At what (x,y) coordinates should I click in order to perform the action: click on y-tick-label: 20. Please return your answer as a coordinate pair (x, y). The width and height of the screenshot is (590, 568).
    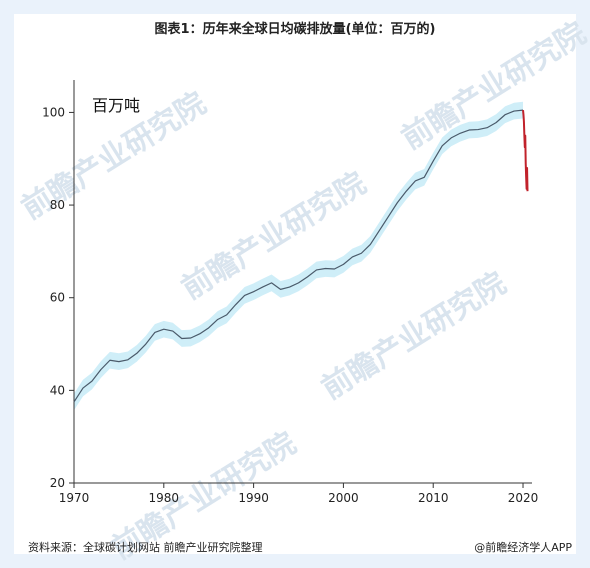
    Looking at the image, I should click on (57, 483).